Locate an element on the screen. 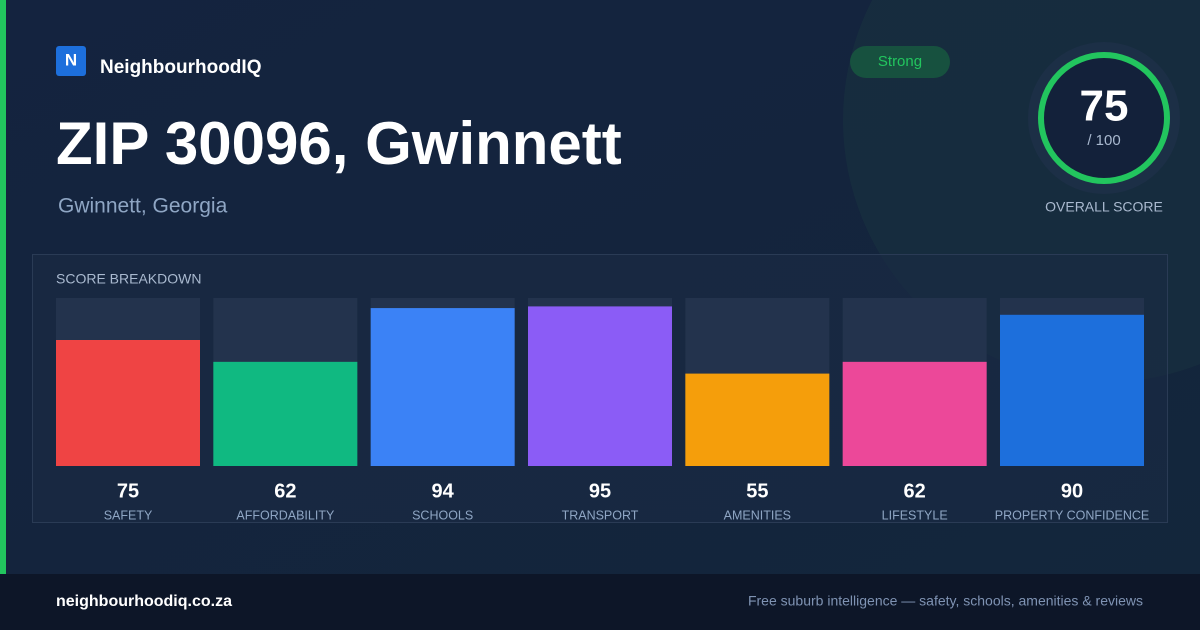 The height and width of the screenshot is (635, 1200). logo is located at coordinates (71, 61).